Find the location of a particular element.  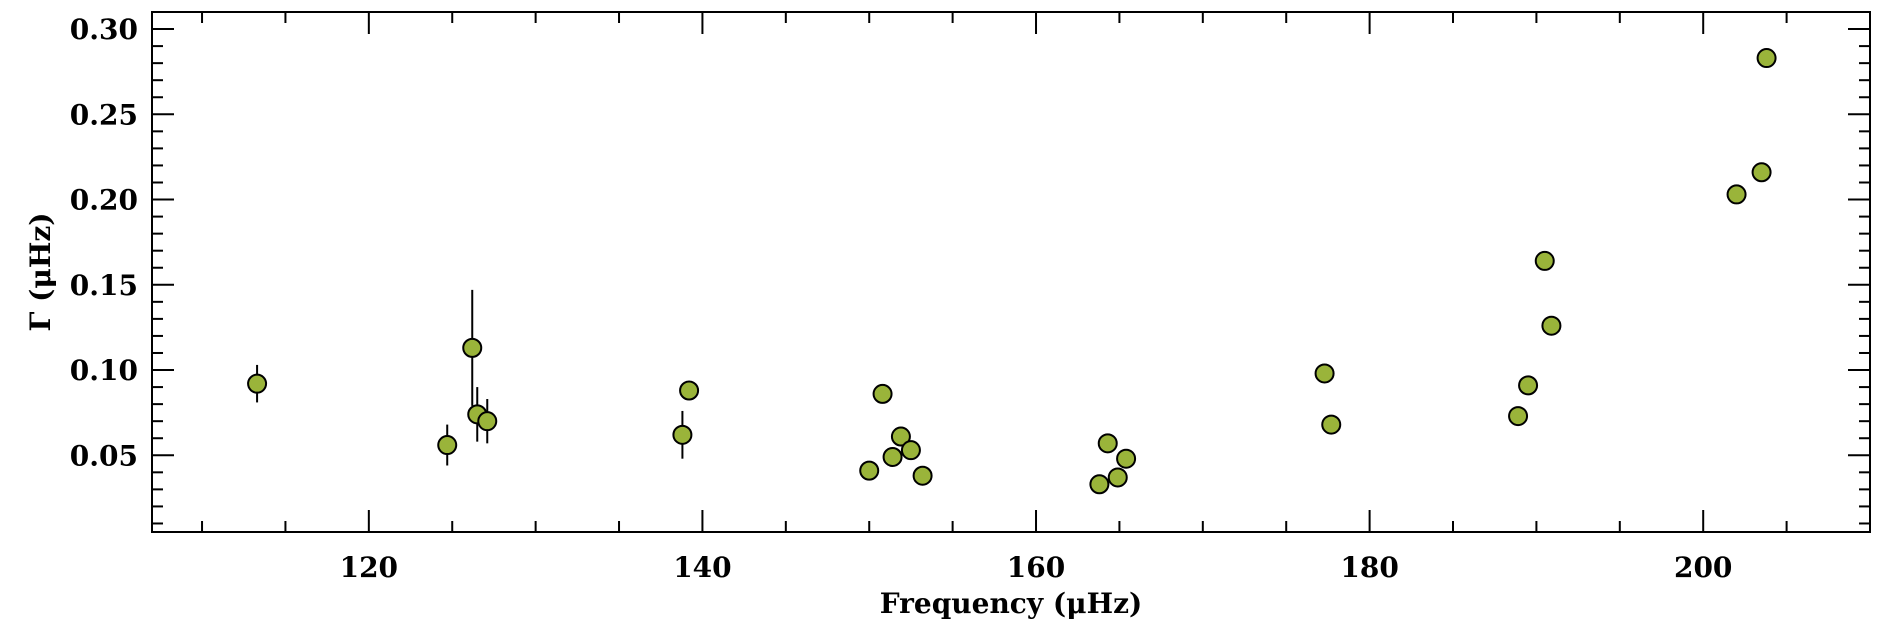

y-tick-label: 0.30 is located at coordinates (104, 29).